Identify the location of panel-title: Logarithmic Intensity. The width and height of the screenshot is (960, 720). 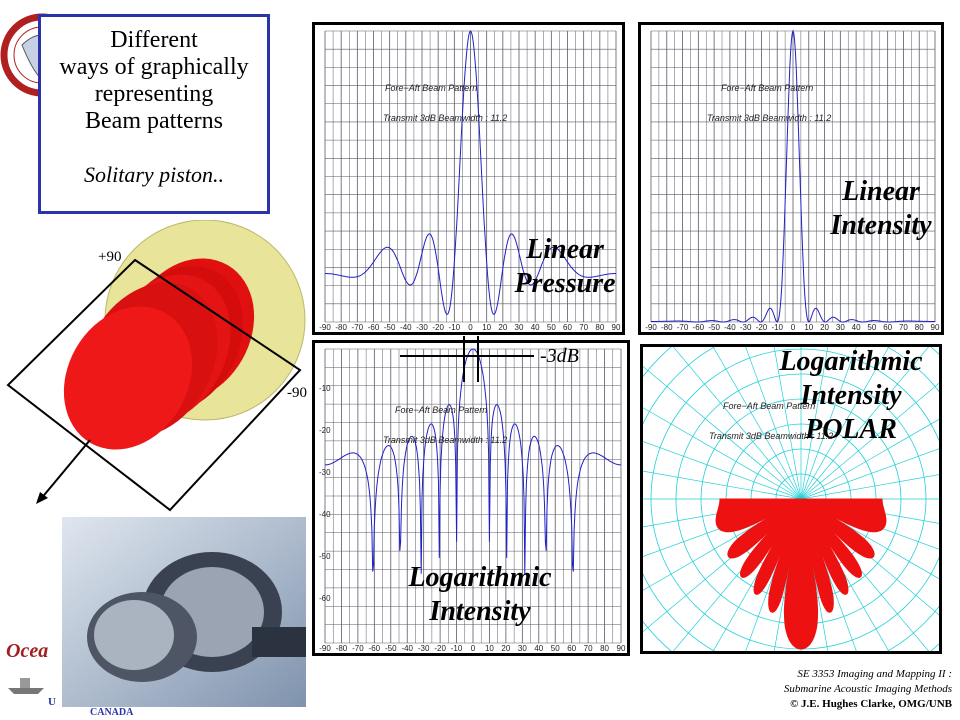
(480, 595).